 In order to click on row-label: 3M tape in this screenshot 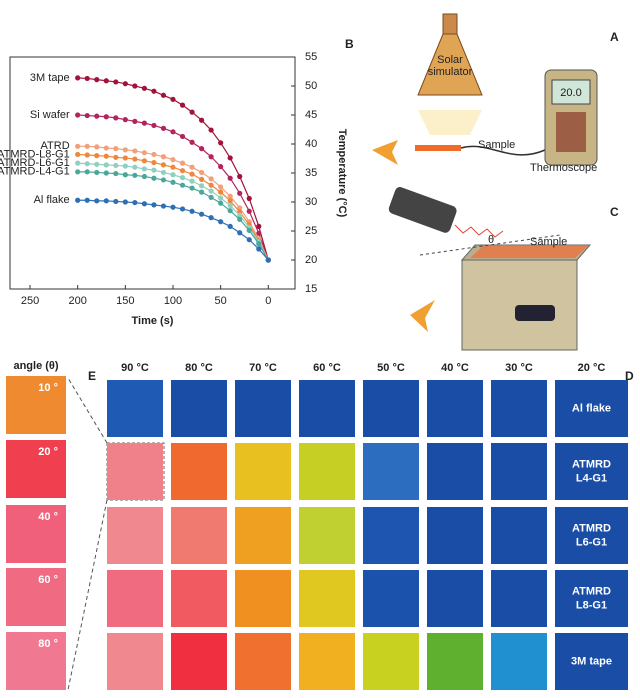, I will do `click(591, 661)`.